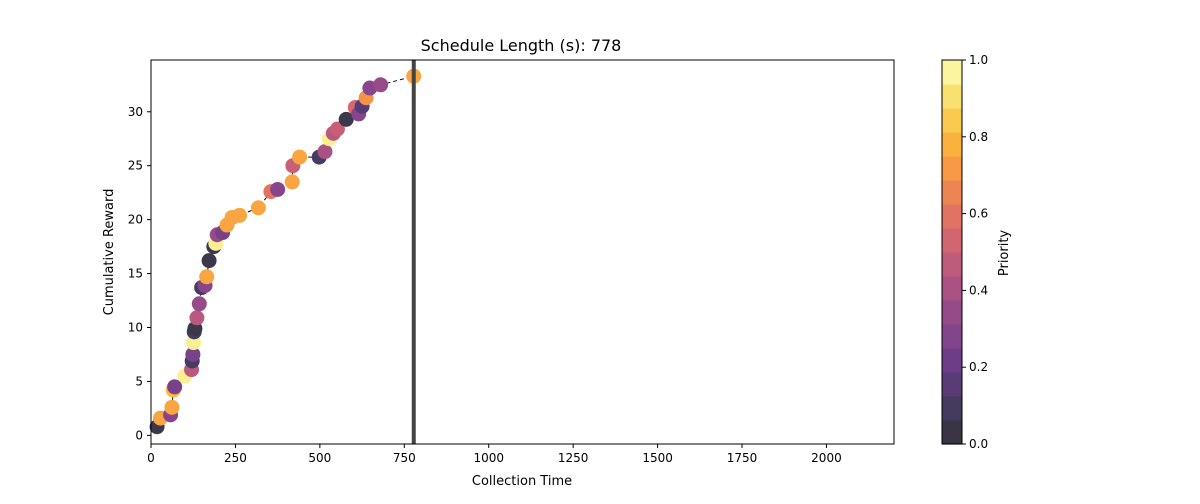  Describe the element at coordinates (657, 458) in the screenshot. I see `x-tick-label: 1500` at that location.